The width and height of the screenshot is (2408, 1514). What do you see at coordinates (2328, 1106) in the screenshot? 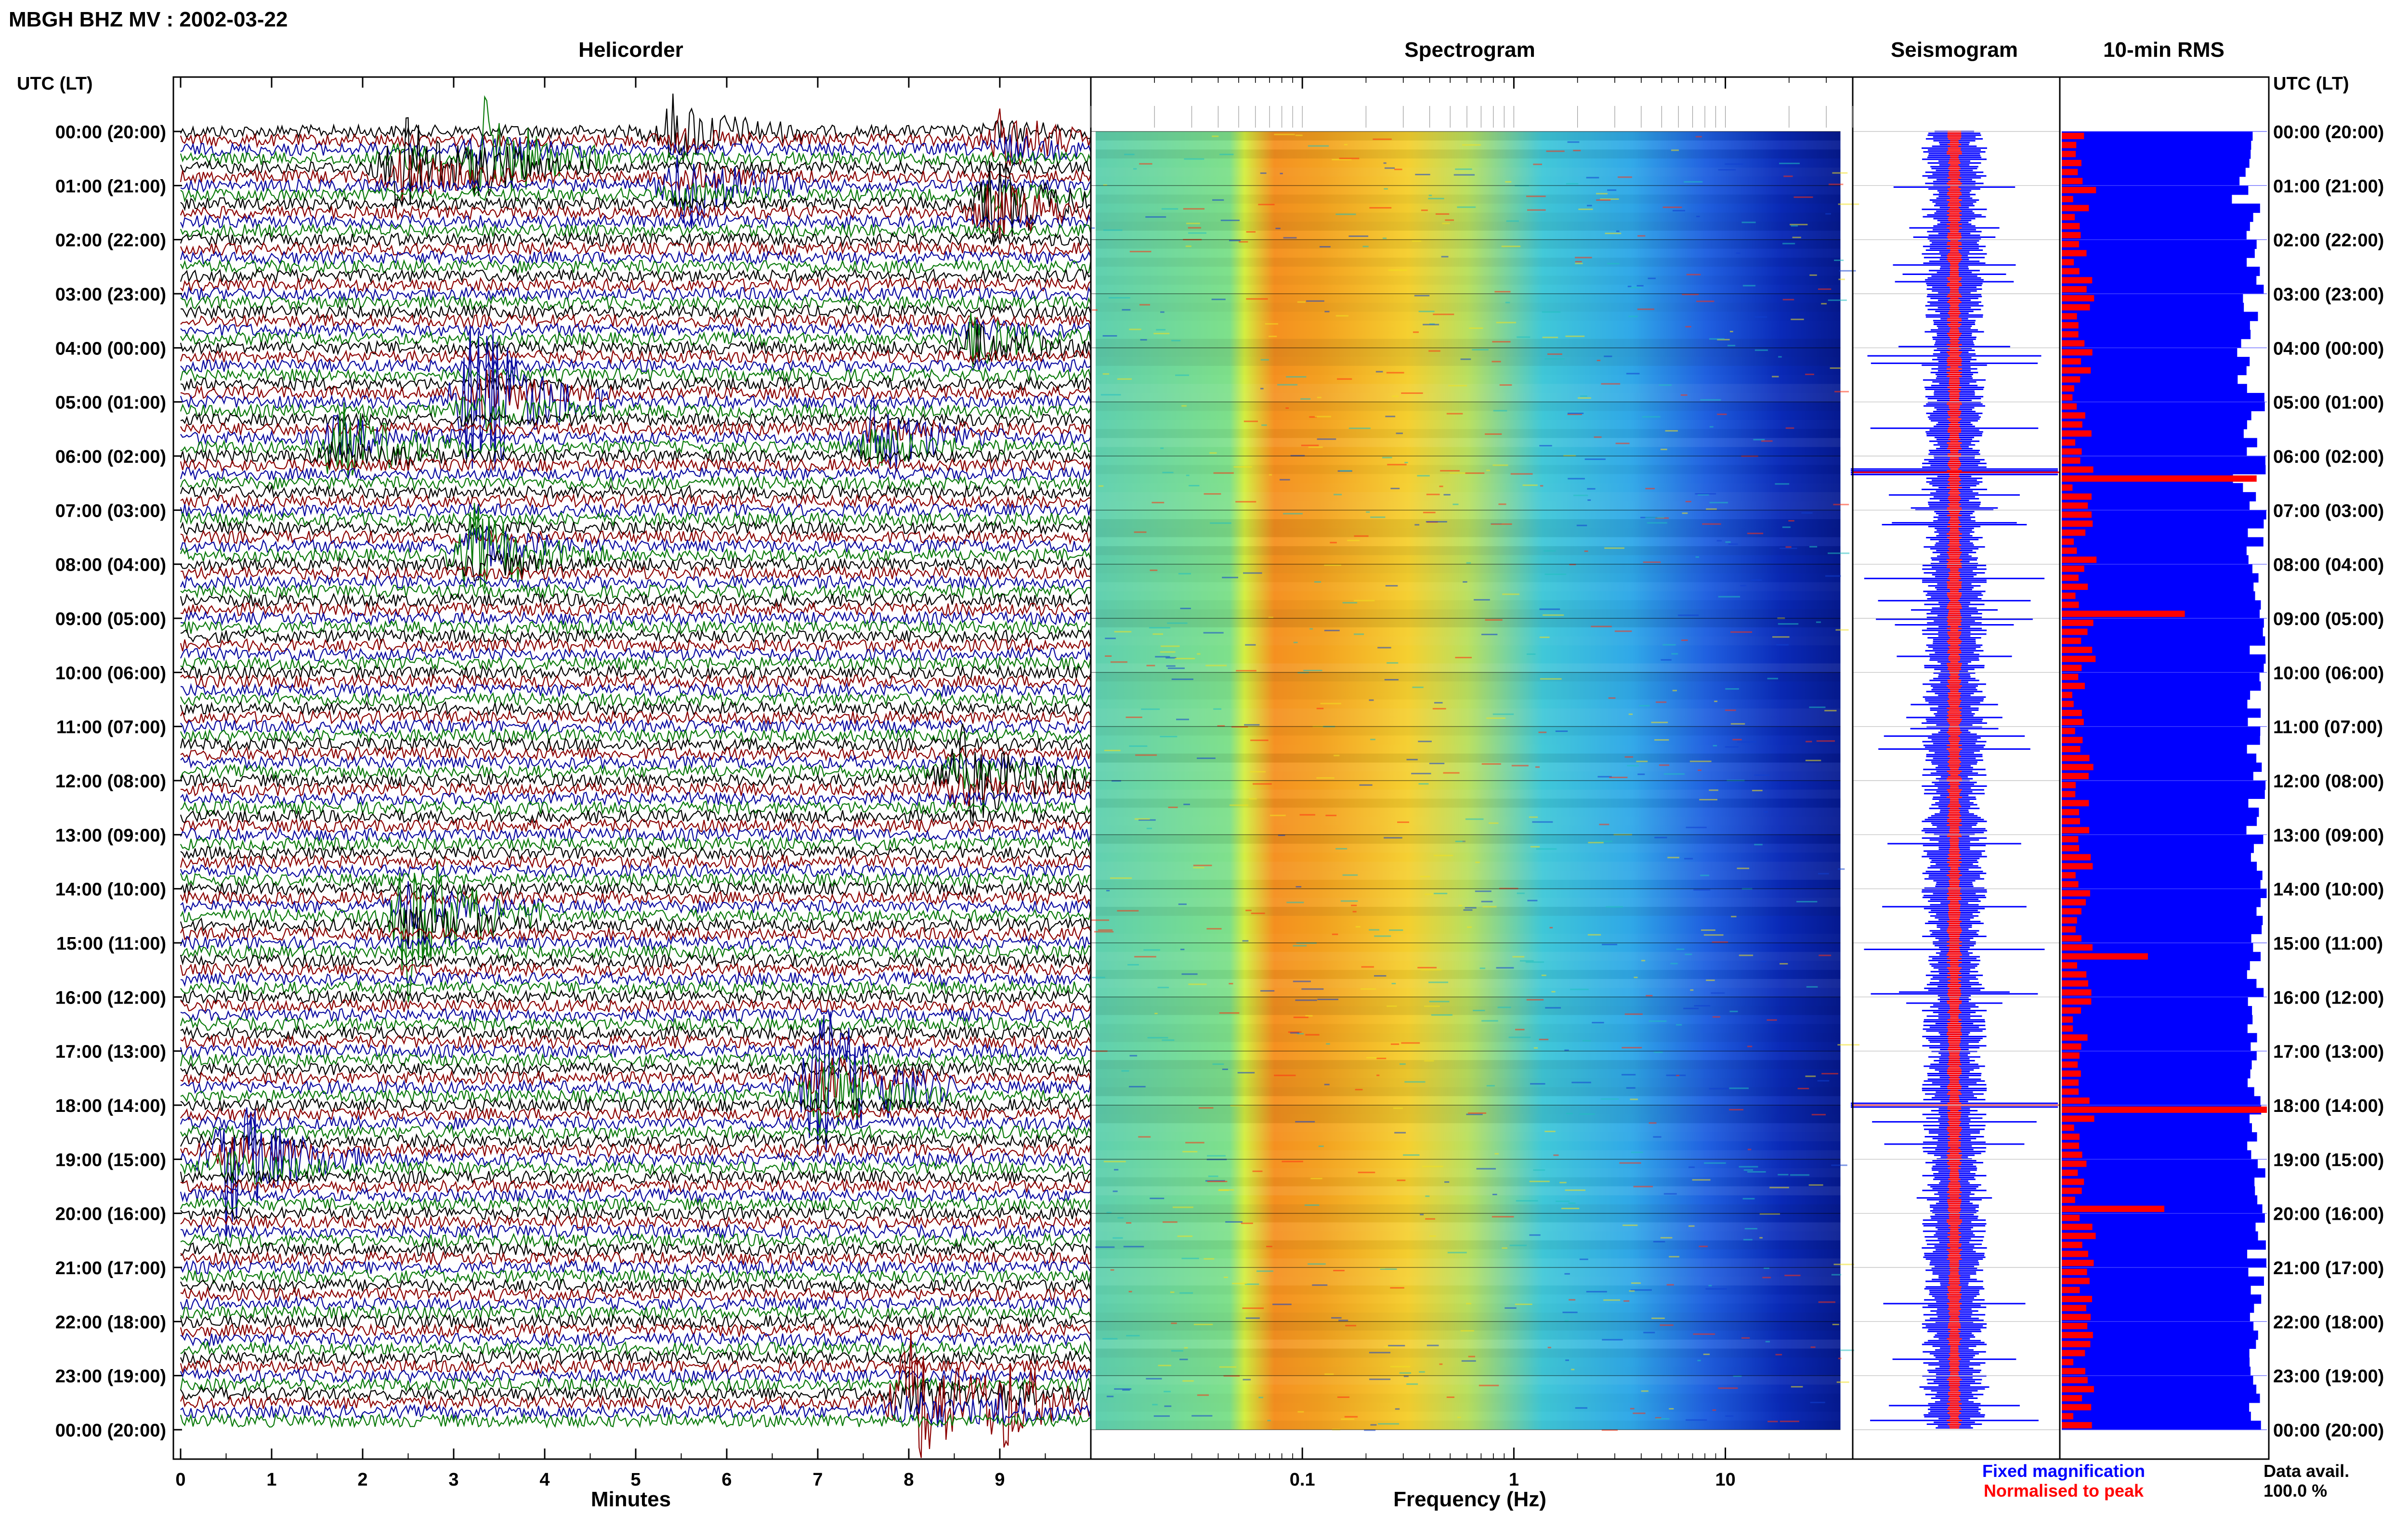
I see `time-label-right: 18:00 (14:00)` at bounding box center [2328, 1106].